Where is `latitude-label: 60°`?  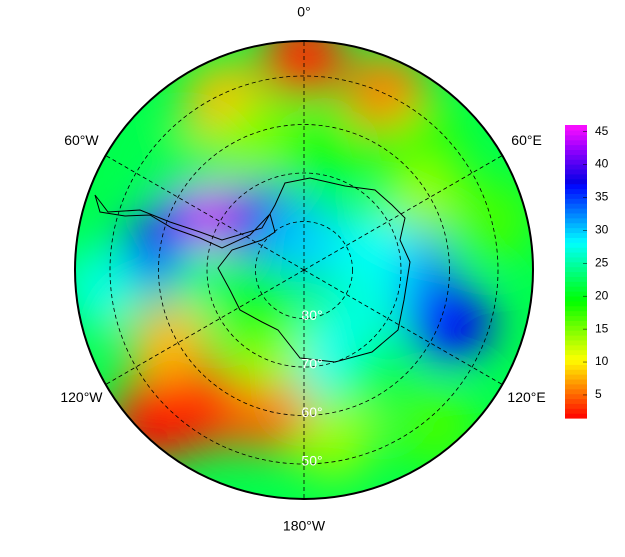
latitude-label: 60° is located at coordinates (311, 412).